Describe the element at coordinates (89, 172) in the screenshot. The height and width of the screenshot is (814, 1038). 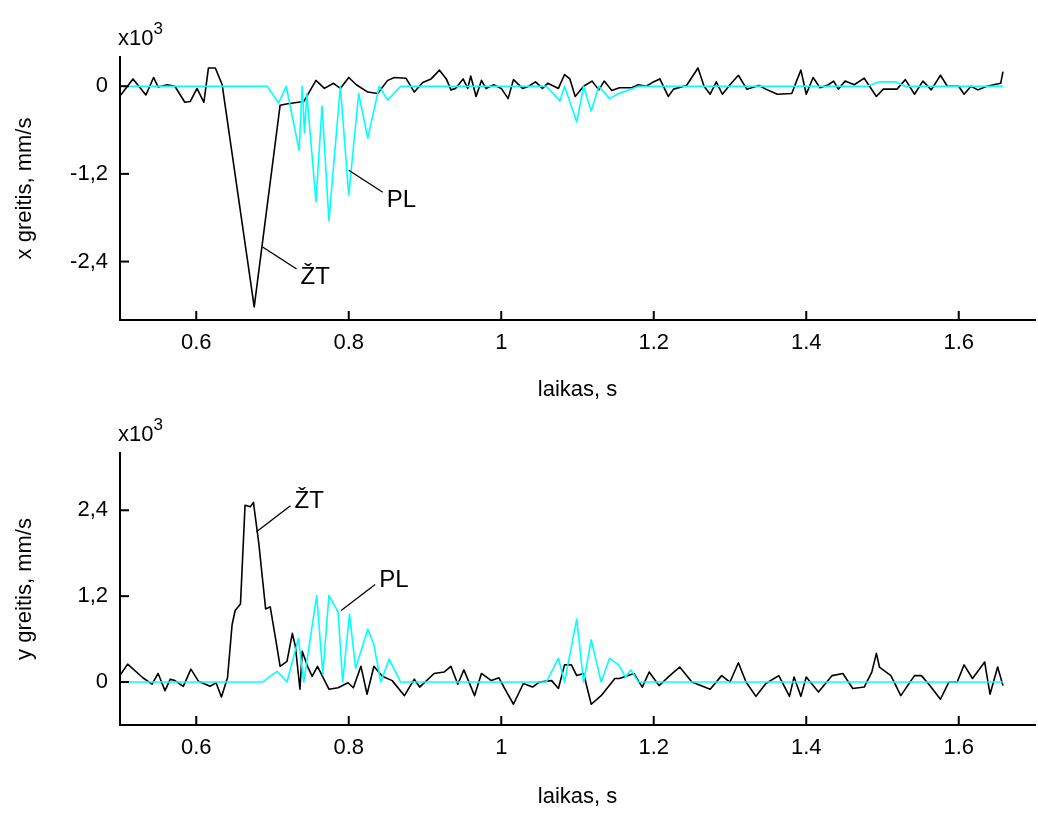
I see `y-tick-label: -1,2` at that location.